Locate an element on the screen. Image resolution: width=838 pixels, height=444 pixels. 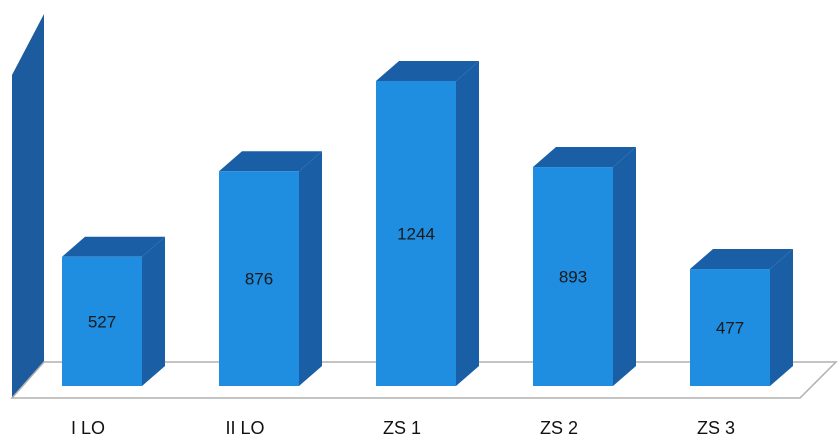
category-label: I LO is located at coordinates (88, 428).